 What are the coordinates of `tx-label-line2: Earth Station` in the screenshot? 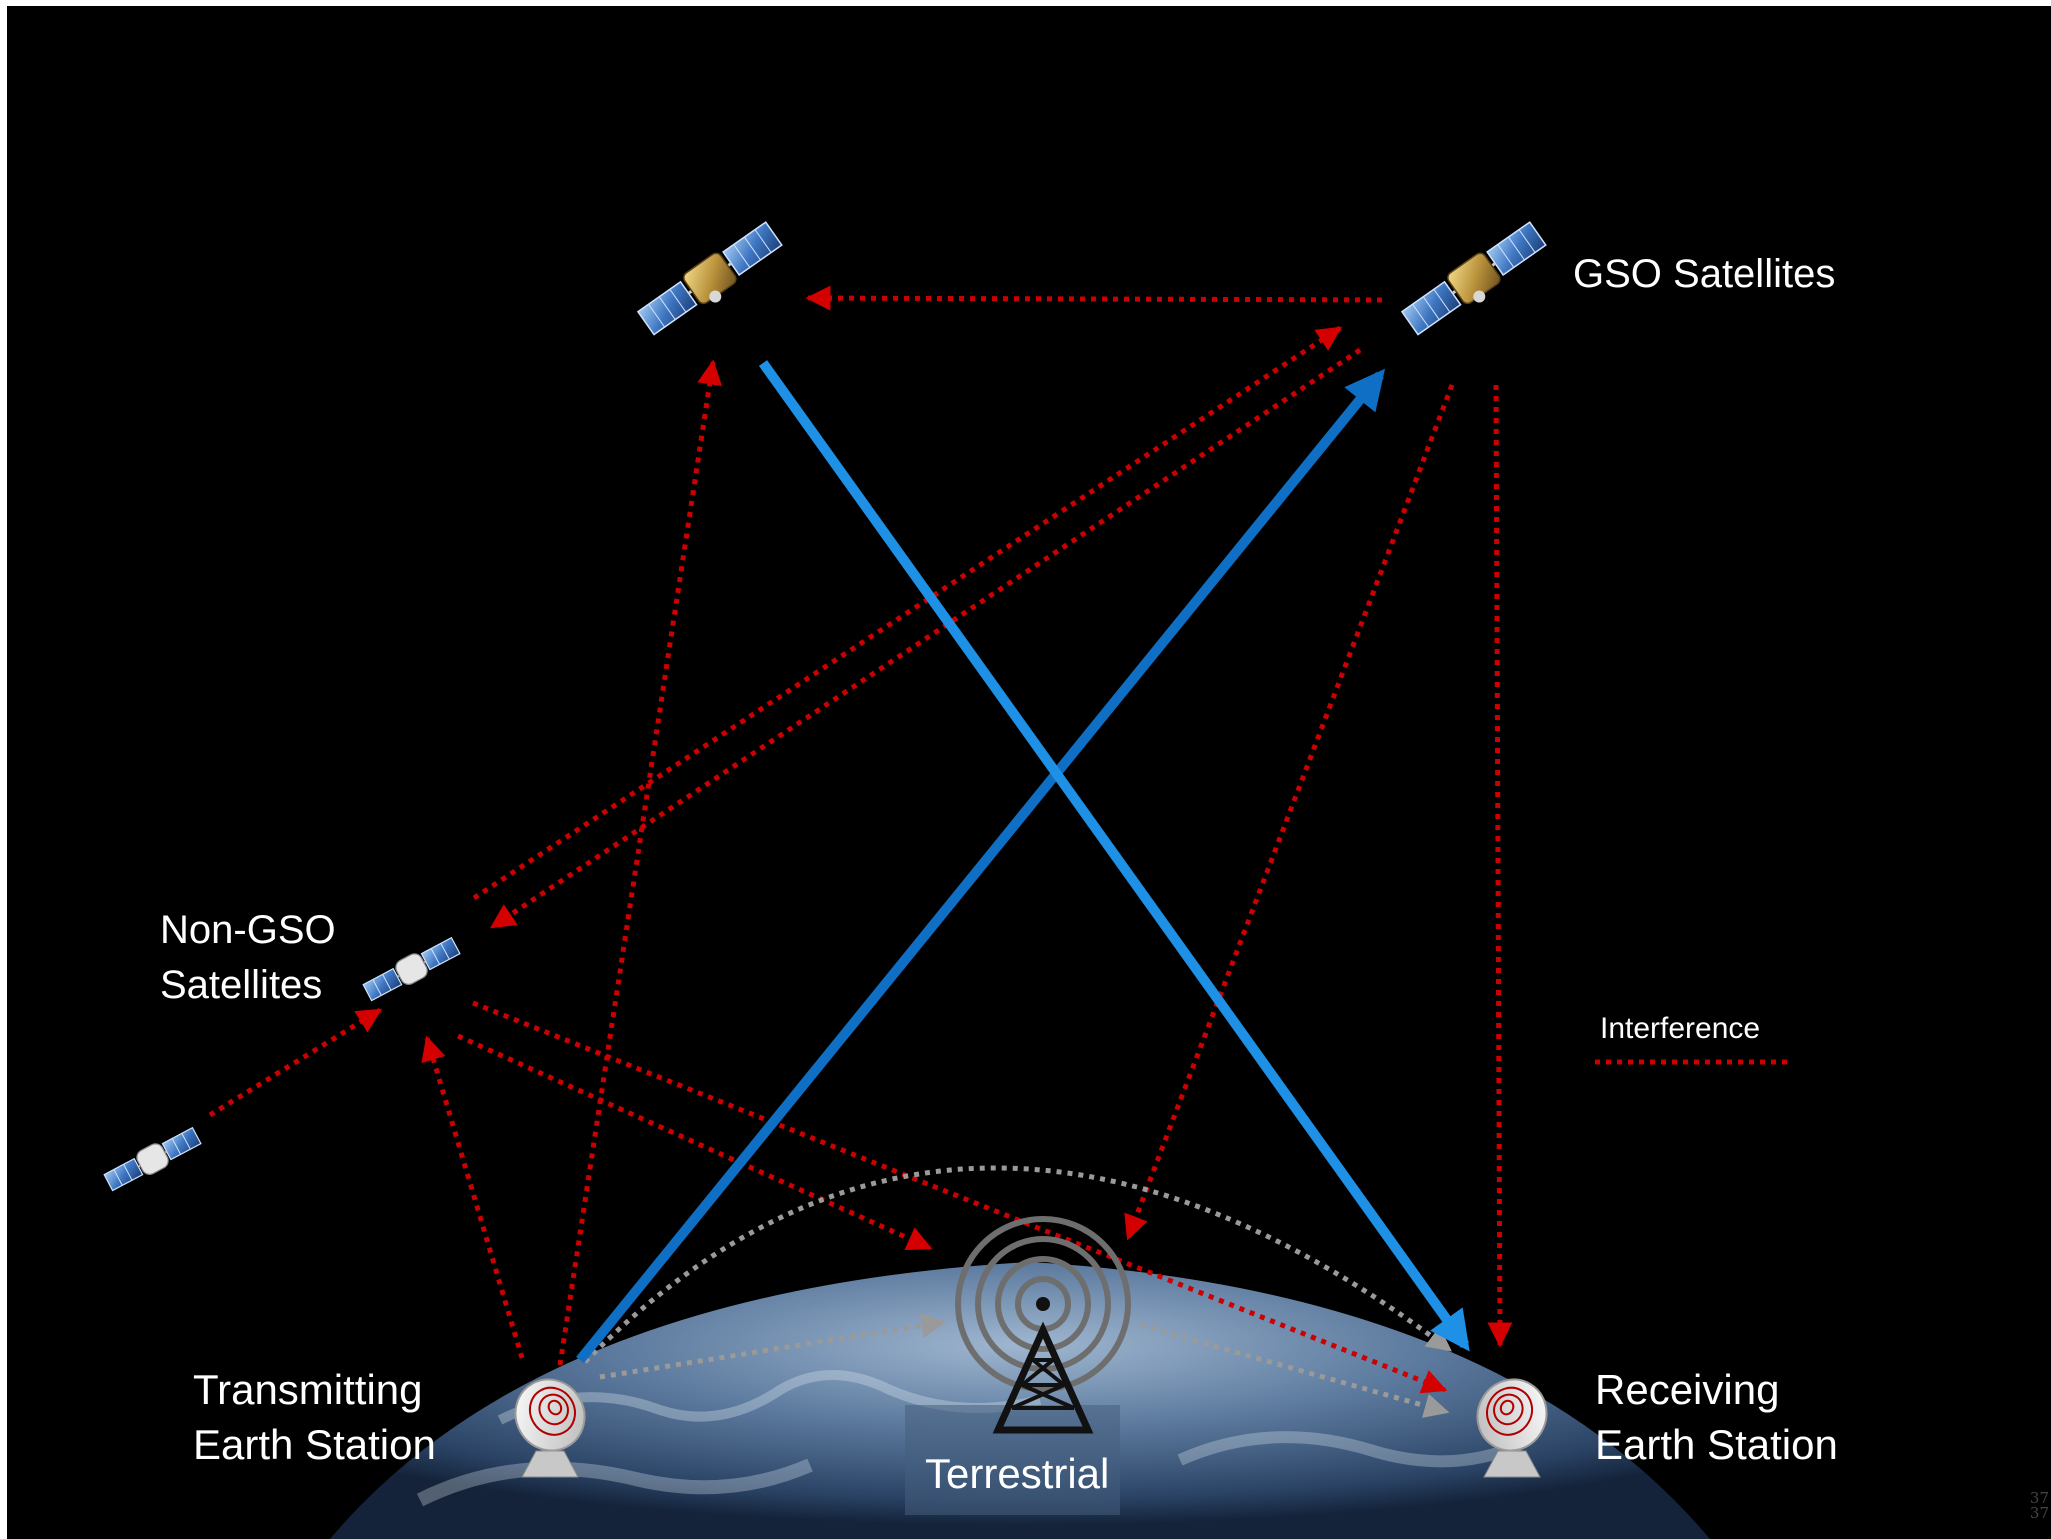 It's located at (314, 1444).